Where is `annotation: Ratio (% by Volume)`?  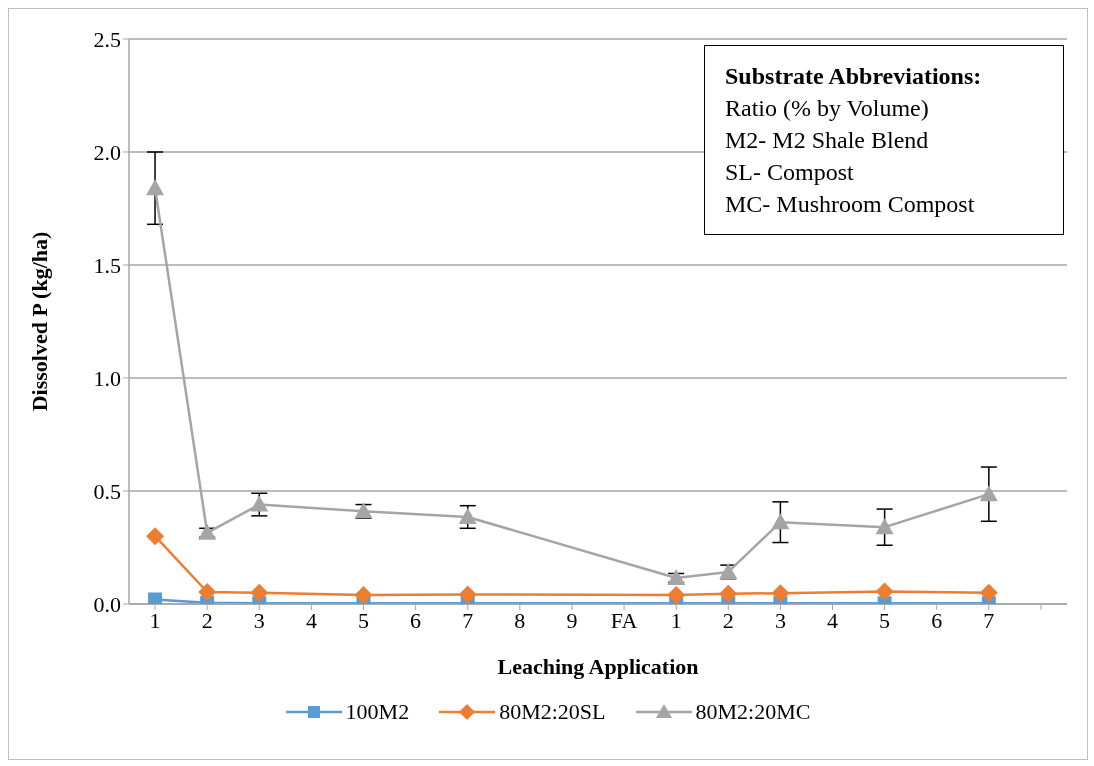
annotation: Ratio (% by Volume) is located at coordinates (827, 108).